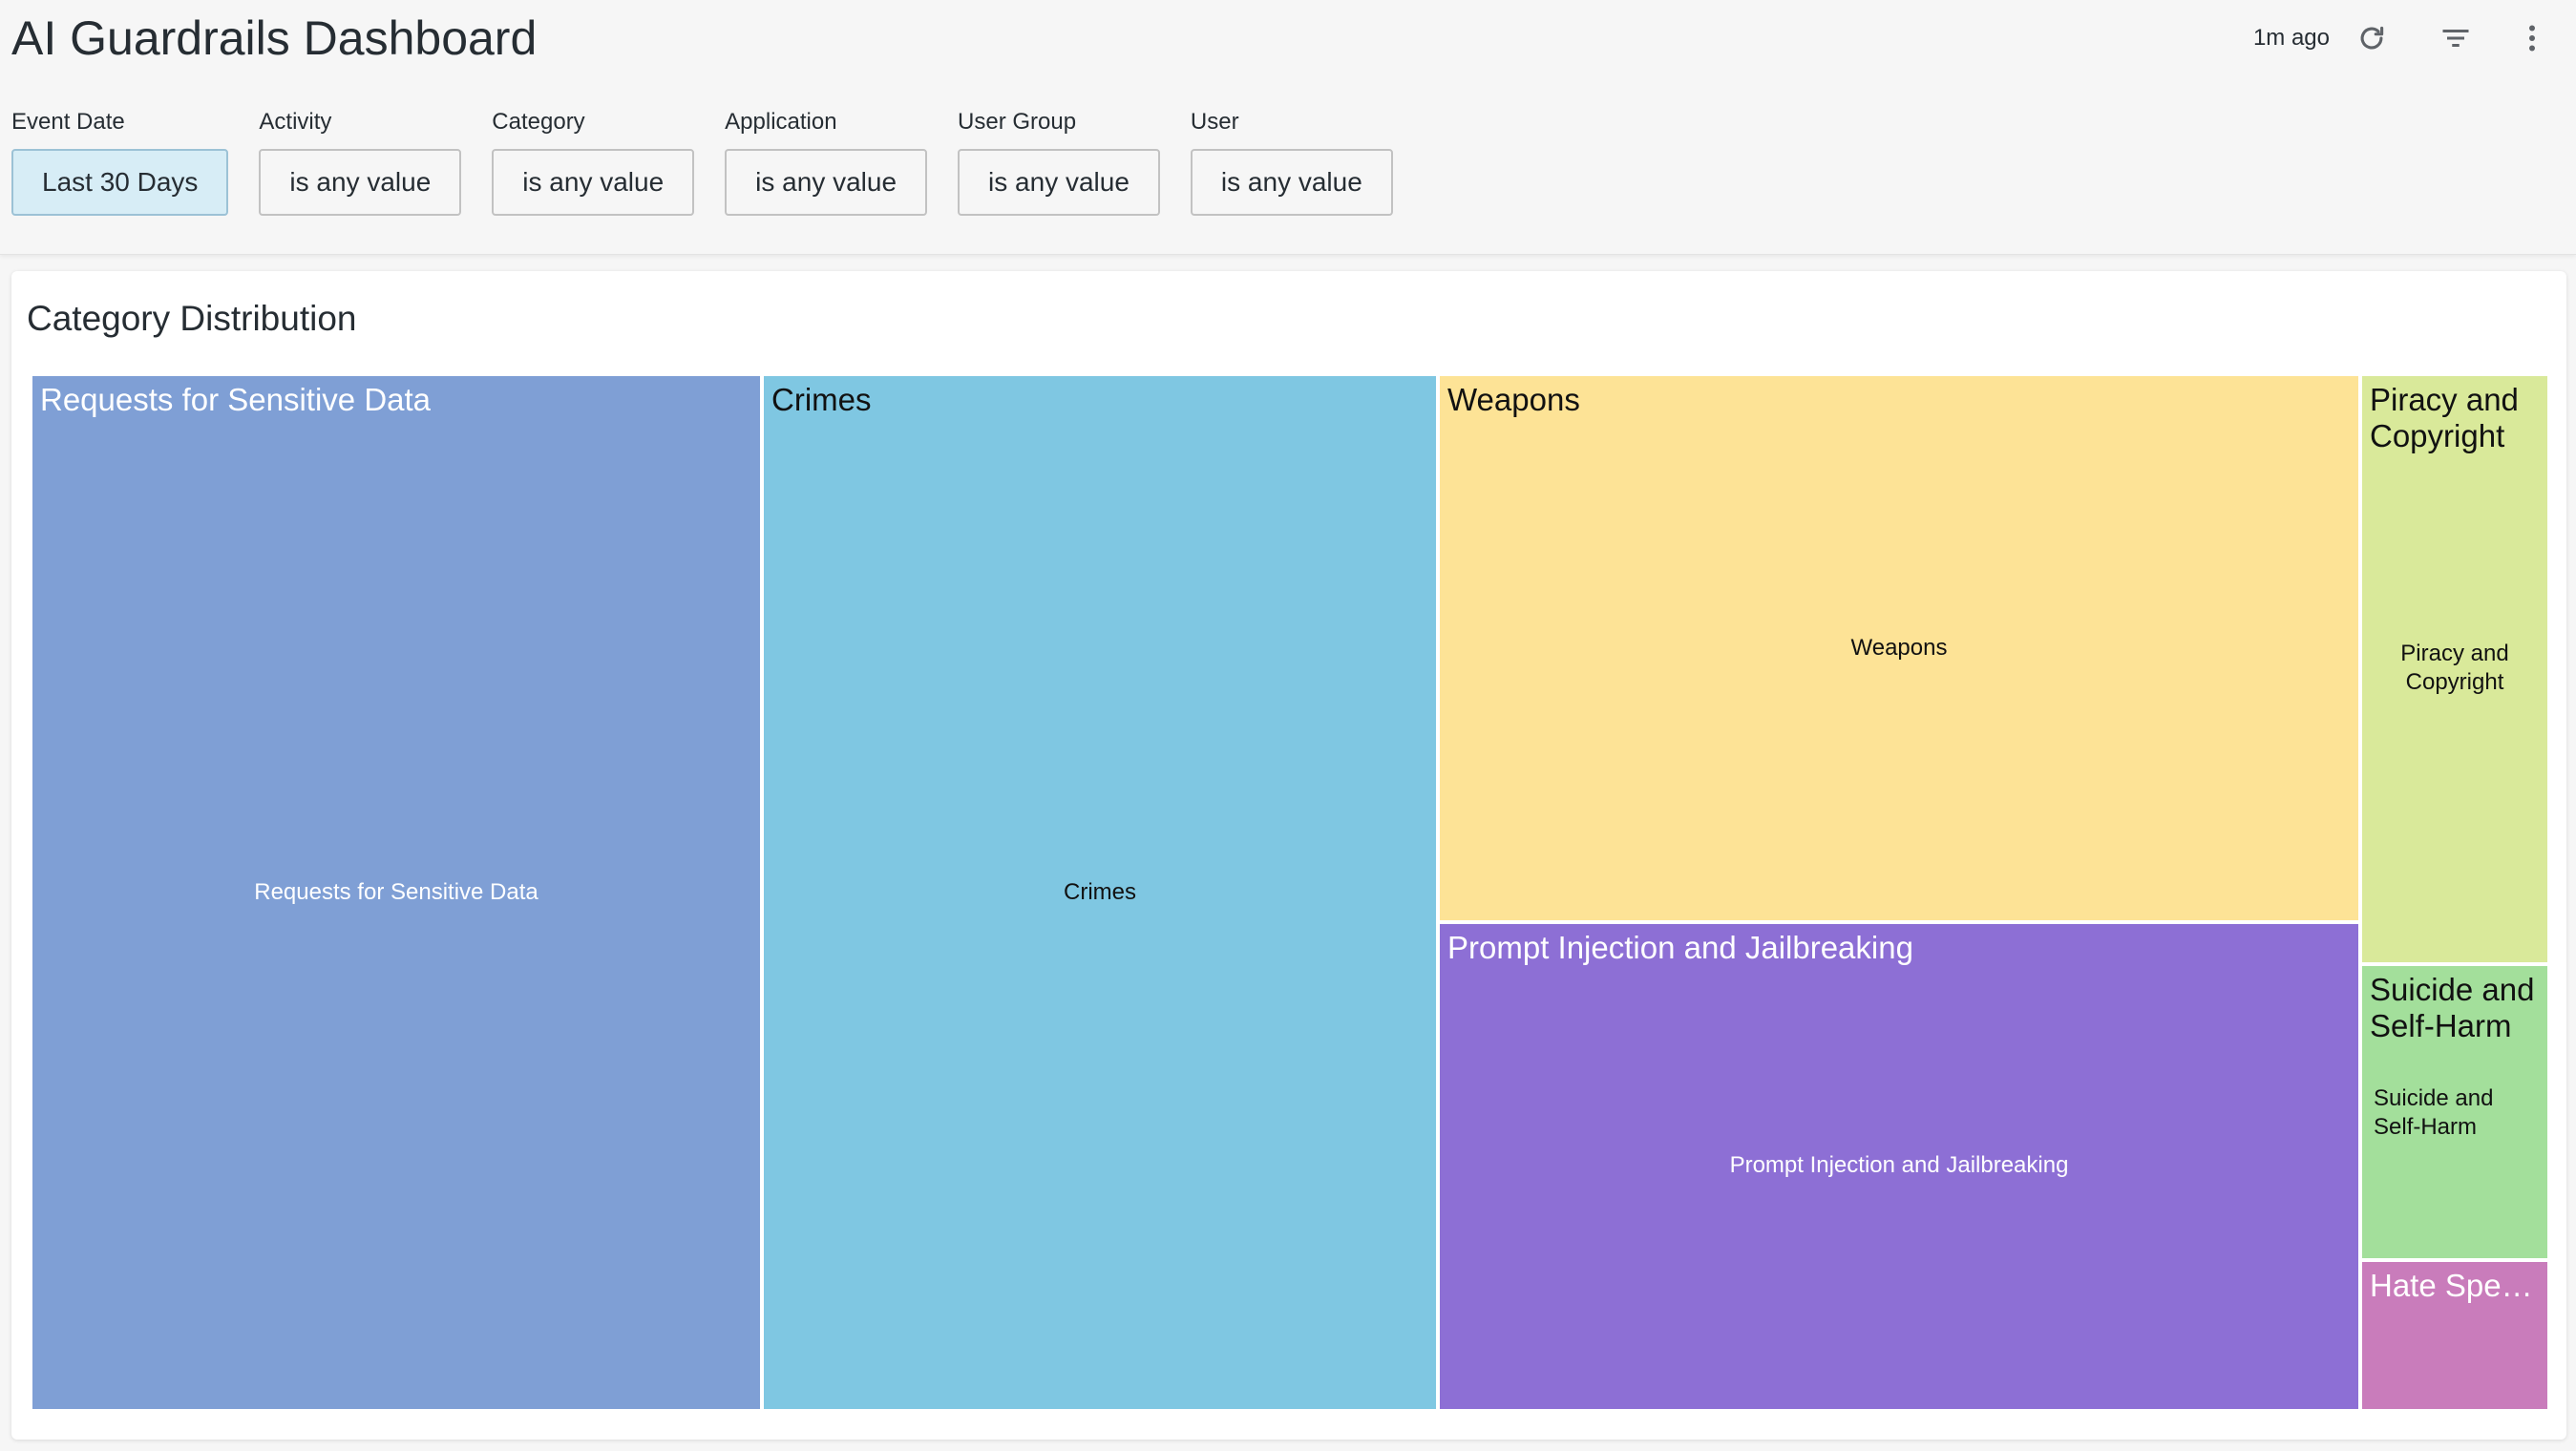 Image resolution: width=2576 pixels, height=1451 pixels. Describe the element at coordinates (2291, 38) in the screenshot. I see `last-updated-text: 1m ago` at that location.